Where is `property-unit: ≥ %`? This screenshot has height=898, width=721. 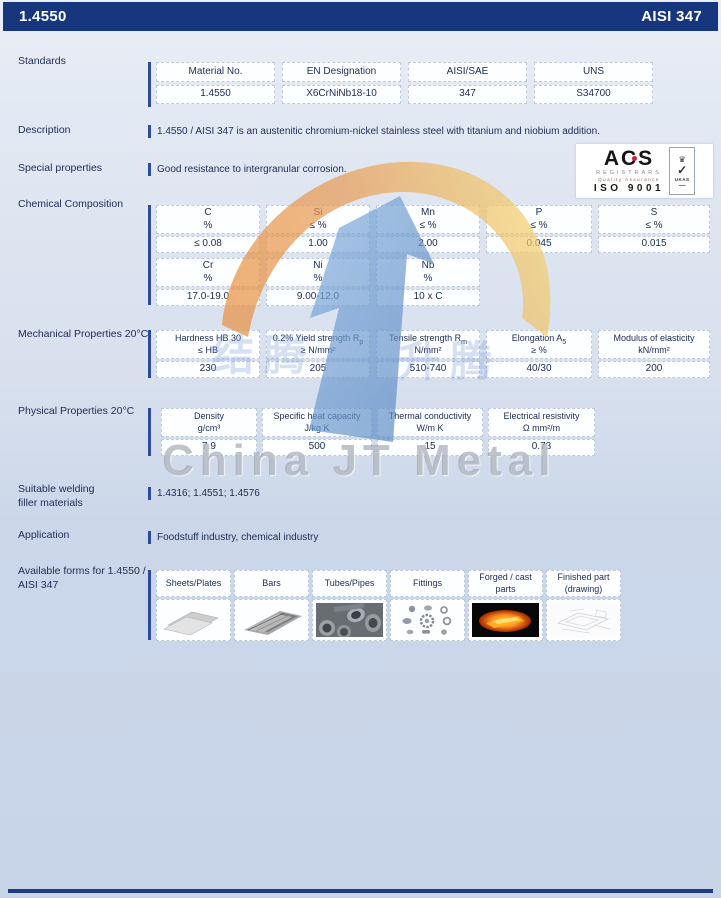 property-unit: ≥ % is located at coordinates (539, 349).